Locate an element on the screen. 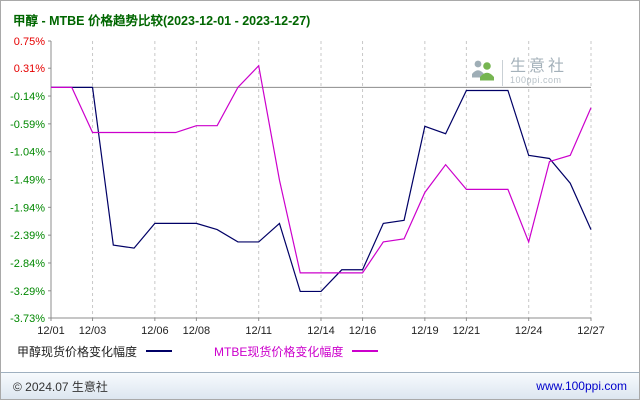  y-tick-label: -0.14% is located at coordinates (27, 97).